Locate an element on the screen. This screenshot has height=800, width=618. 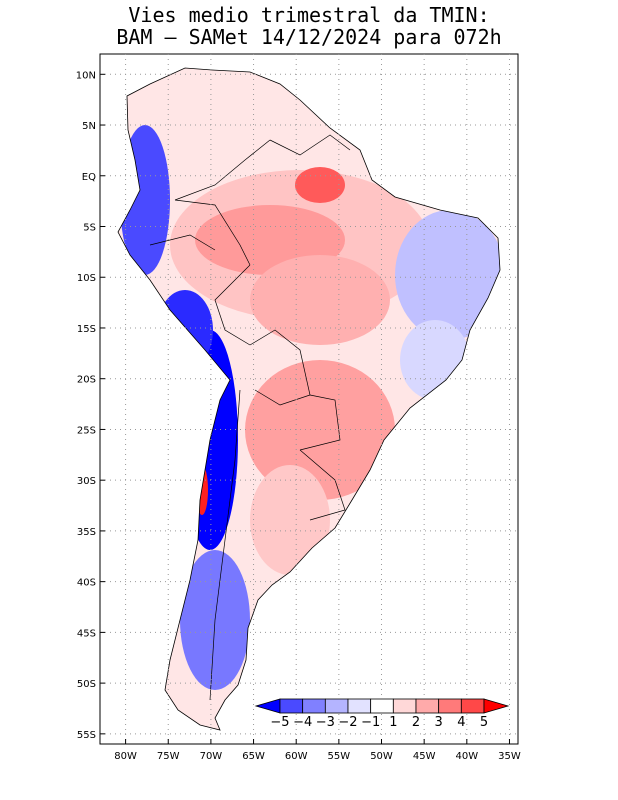
colorbar-right-arrow is located at coordinates (496, 706).